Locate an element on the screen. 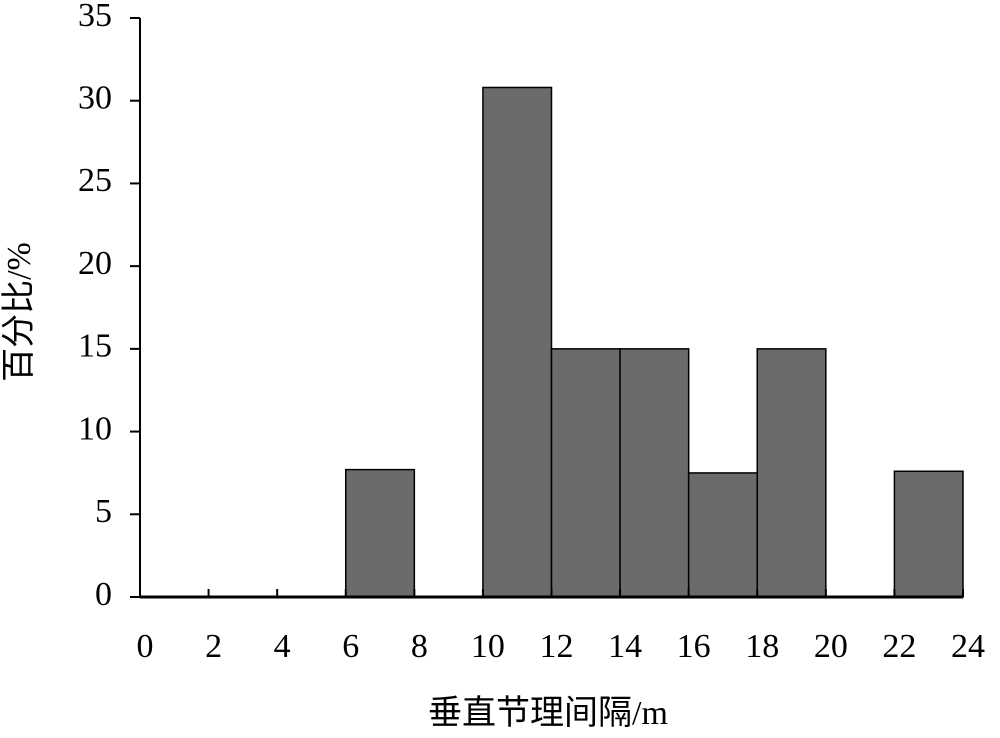 The image size is (1000, 738). x-tick-label: 2 is located at coordinates (213, 646).